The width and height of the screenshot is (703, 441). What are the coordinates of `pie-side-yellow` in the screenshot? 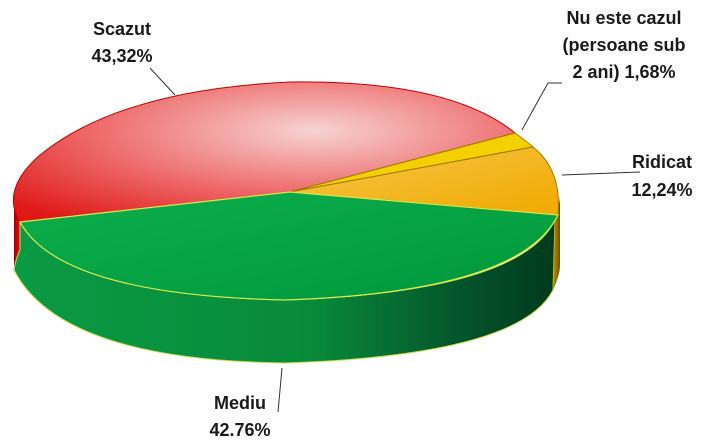 It's located at (556, 242).